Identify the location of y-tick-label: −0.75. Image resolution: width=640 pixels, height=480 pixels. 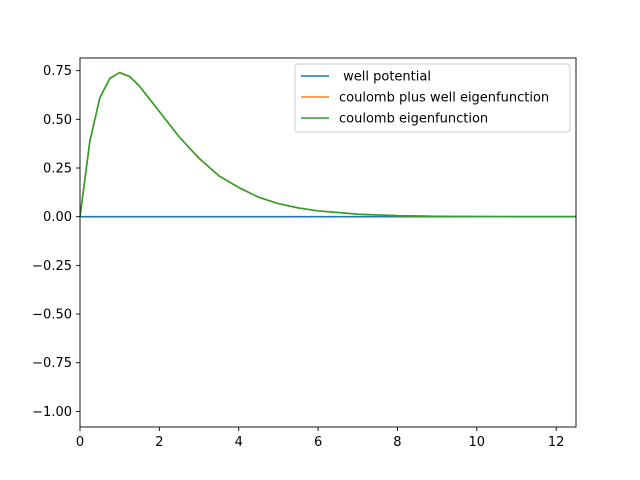
(52, 363).